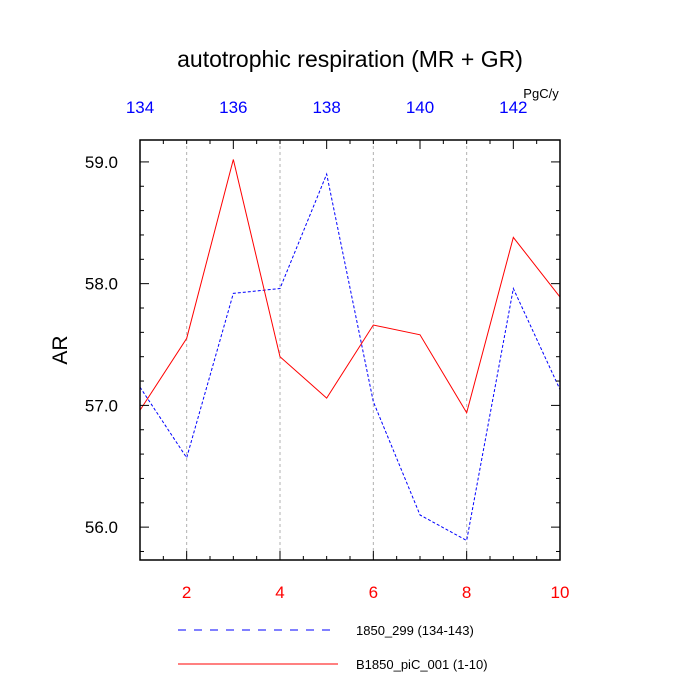  I want to click on x-top-tick-label-0: 134, so click(140, 107).